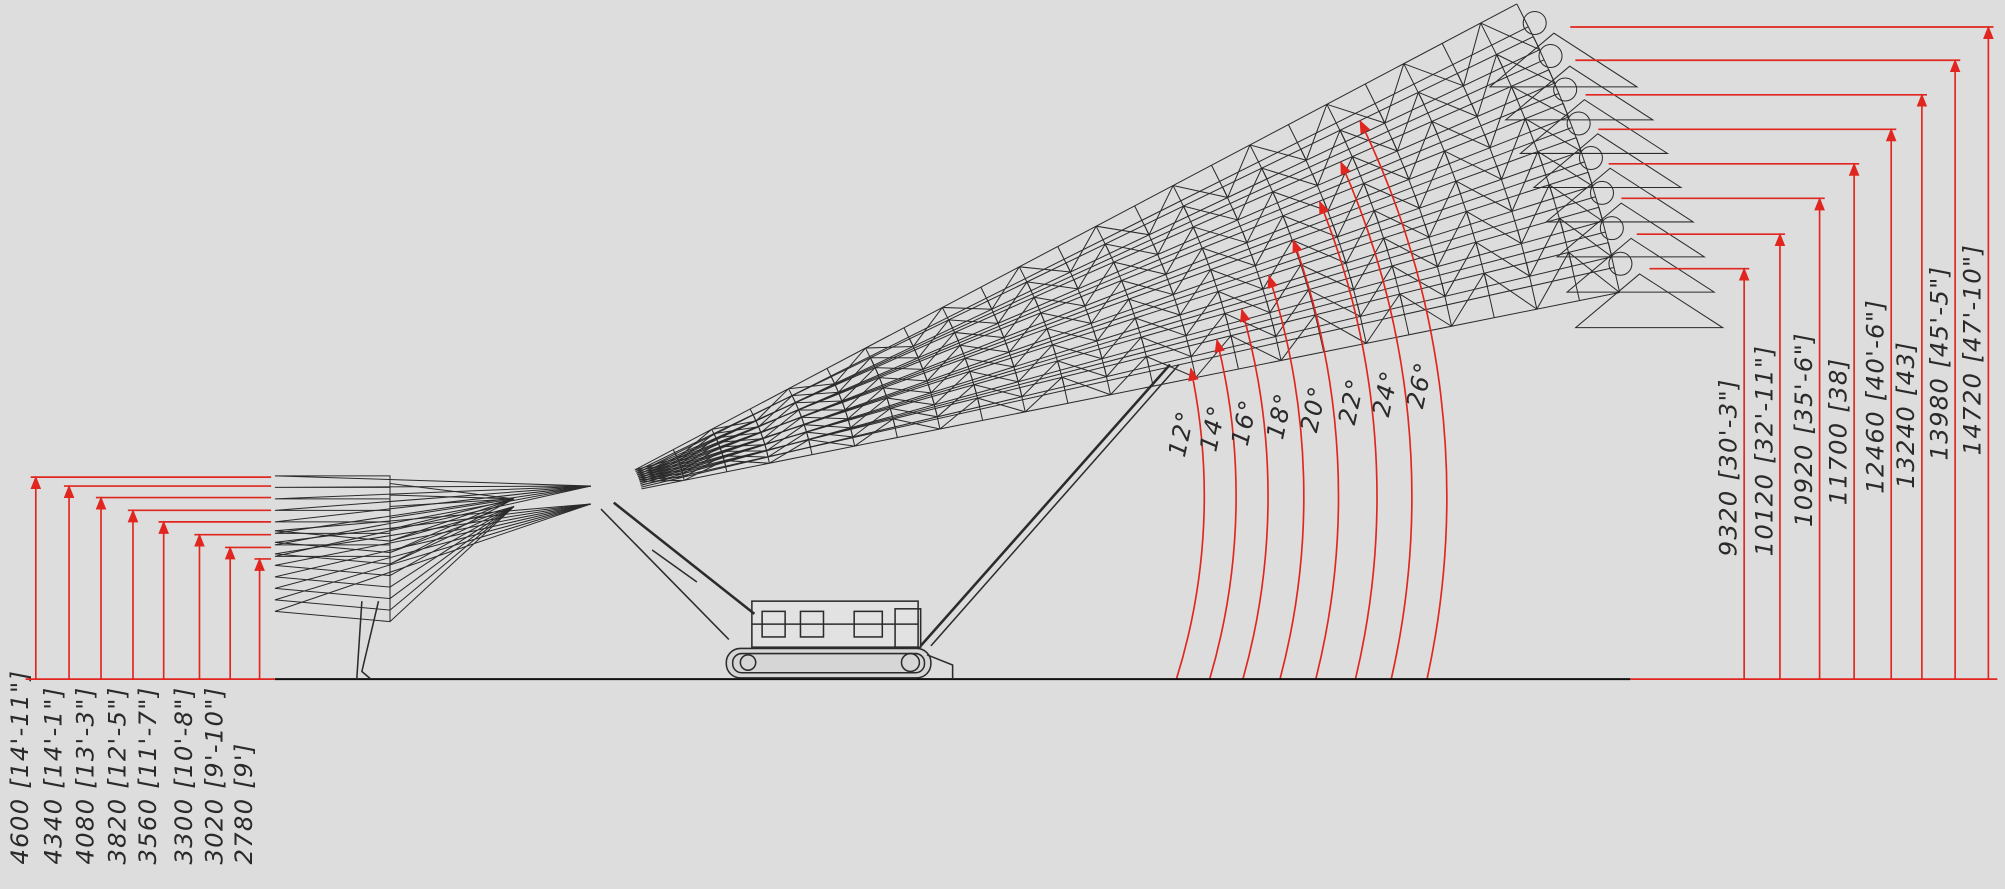 This screenshot has width=2005, height=889. Describe the element at coordinates (52, 776) in the screenshot. I see `height-label: 4340 [14'-1"]` at that location.